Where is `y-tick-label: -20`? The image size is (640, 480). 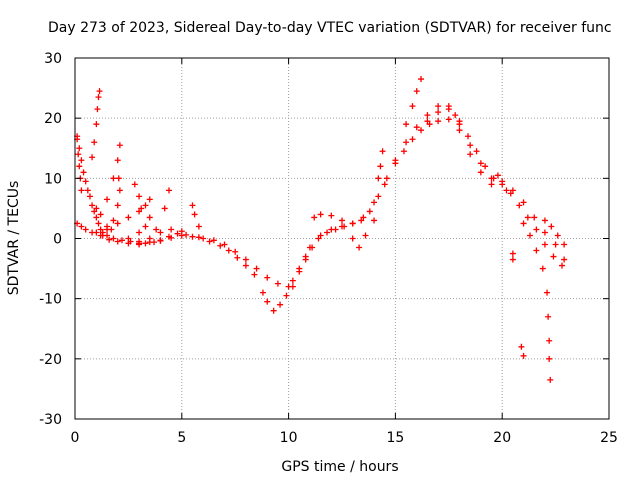
y-tick-label: -20 is located at coordinates (50, 360).